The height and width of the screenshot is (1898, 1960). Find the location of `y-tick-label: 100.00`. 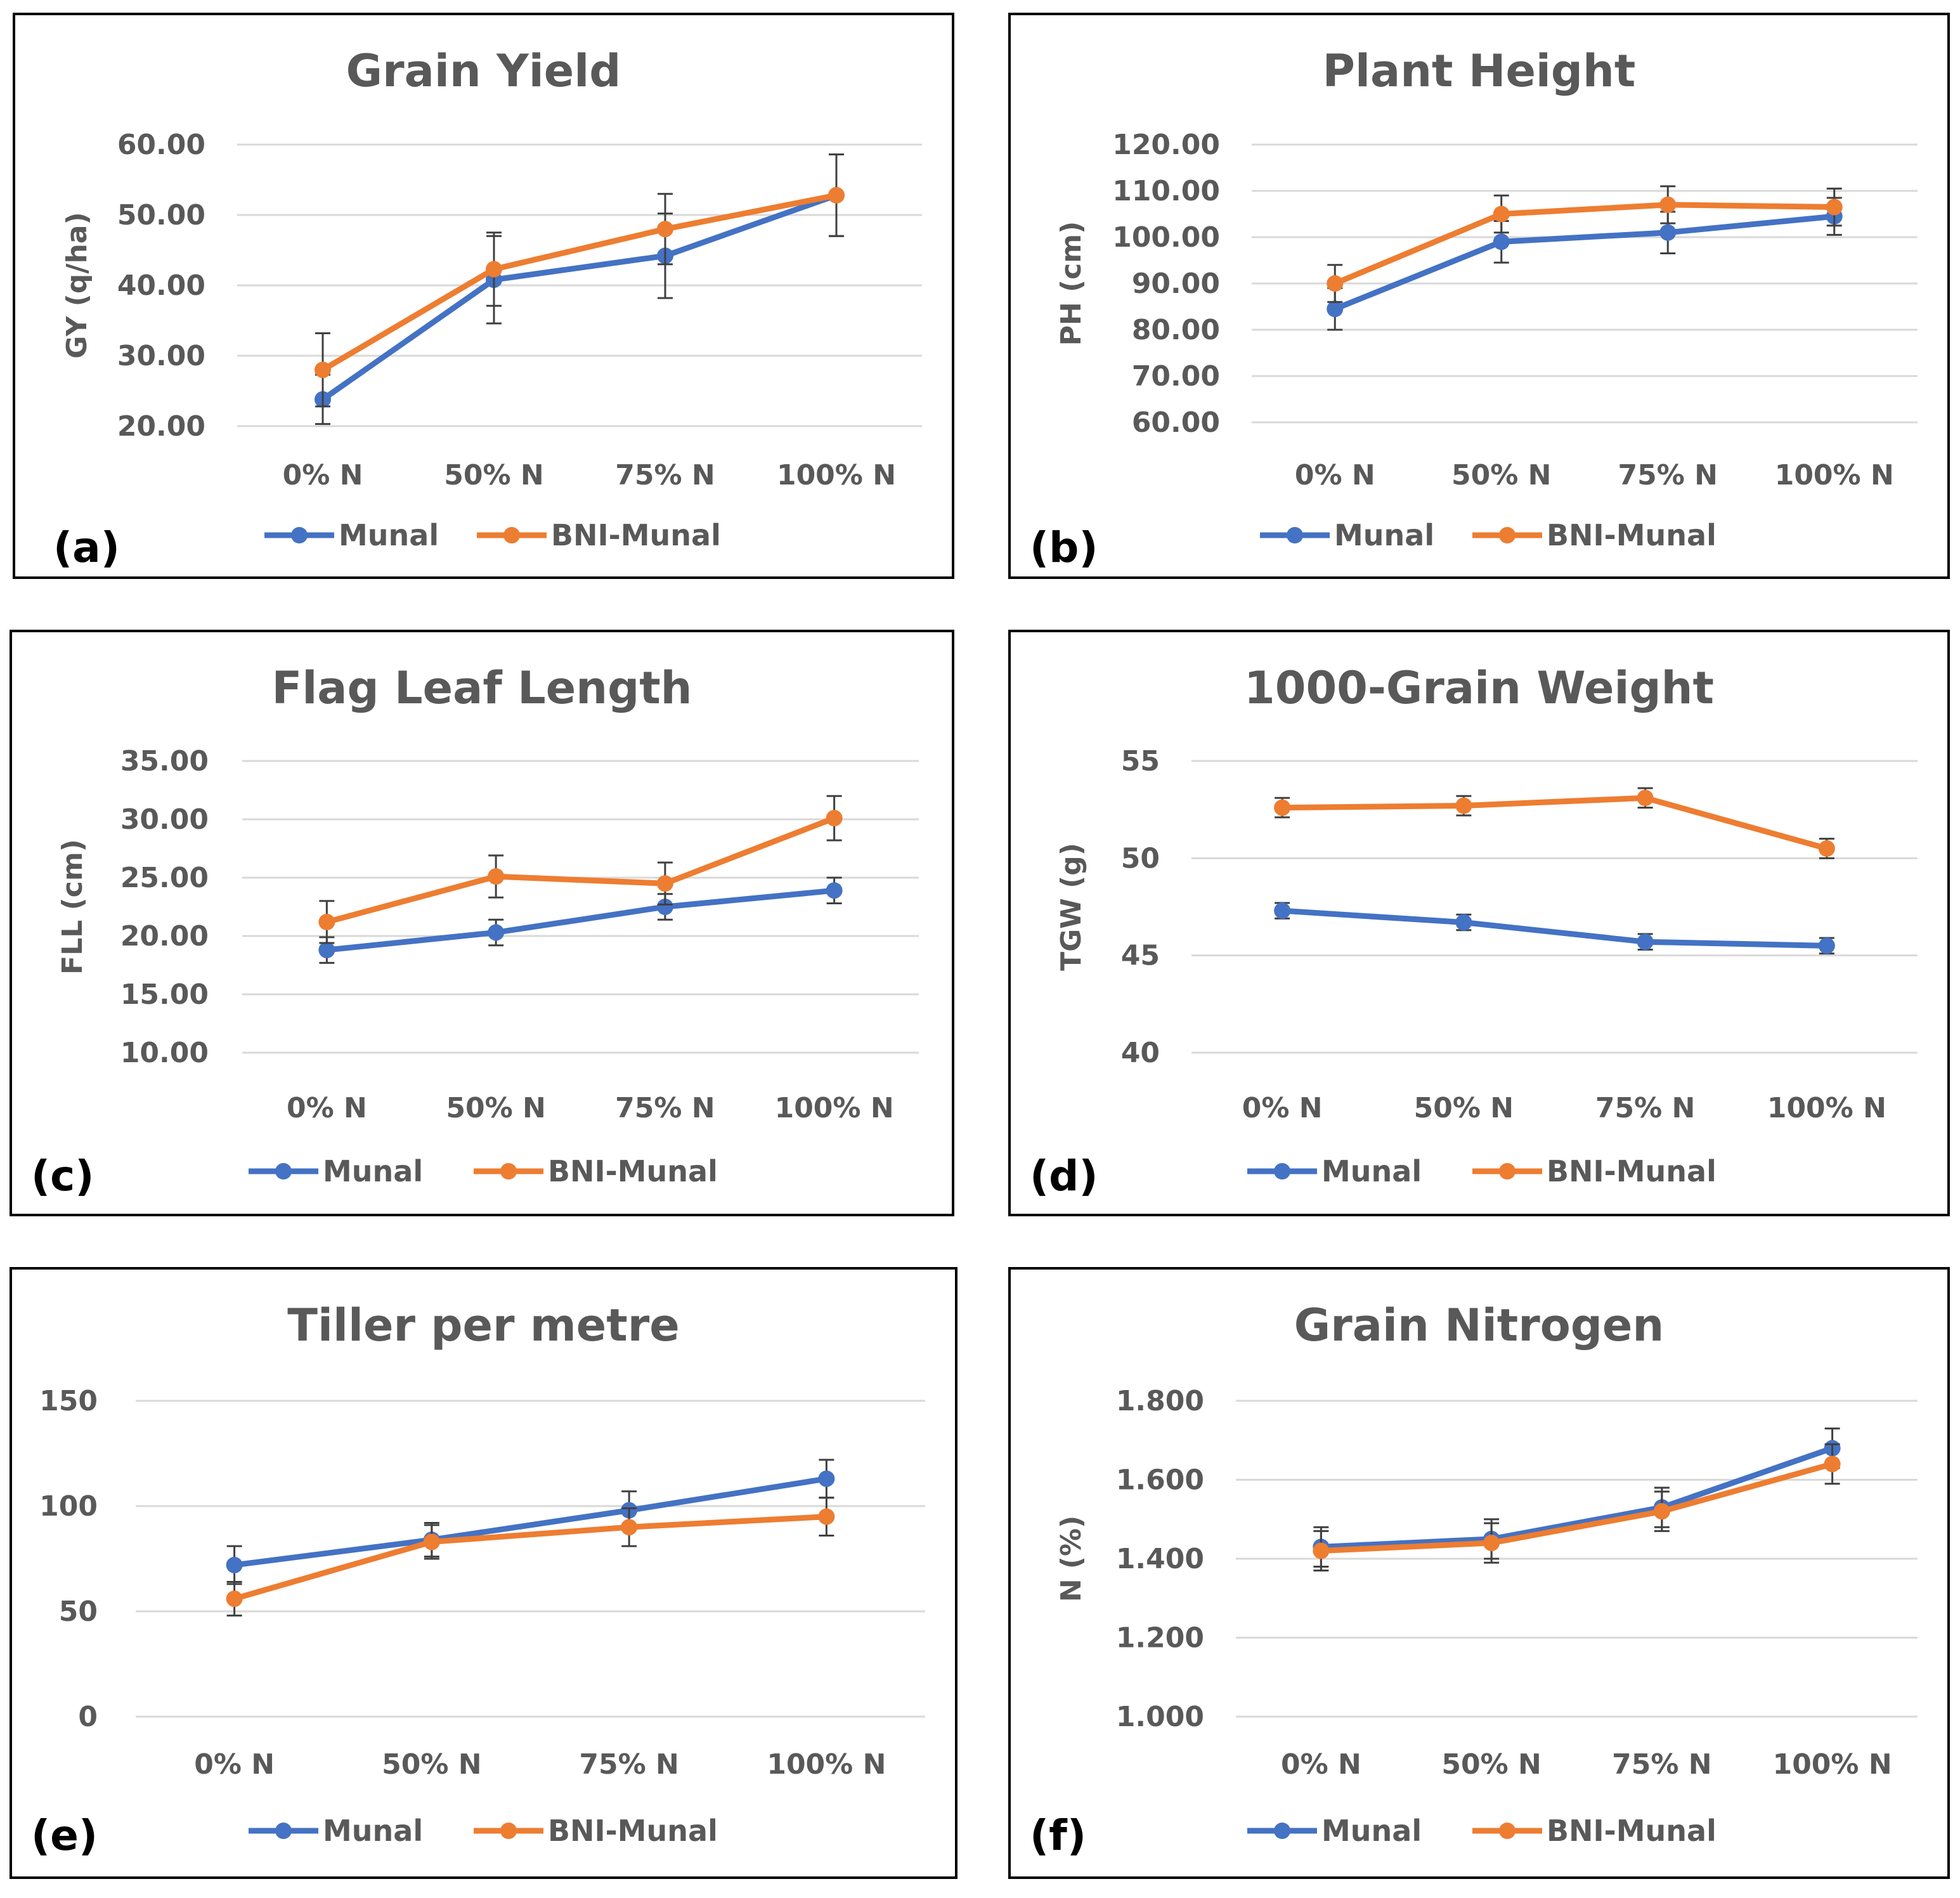

y-tick-label: 100.00 is located at coordinates (1166, 237).